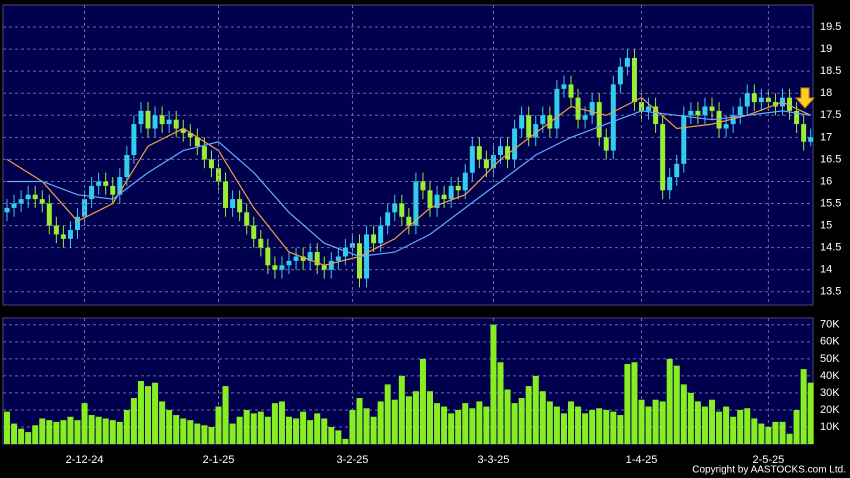 Image resolution: width=850 pixels, height=478 pixels. I want to click on y-tick-label: 19, so click(826, 49).